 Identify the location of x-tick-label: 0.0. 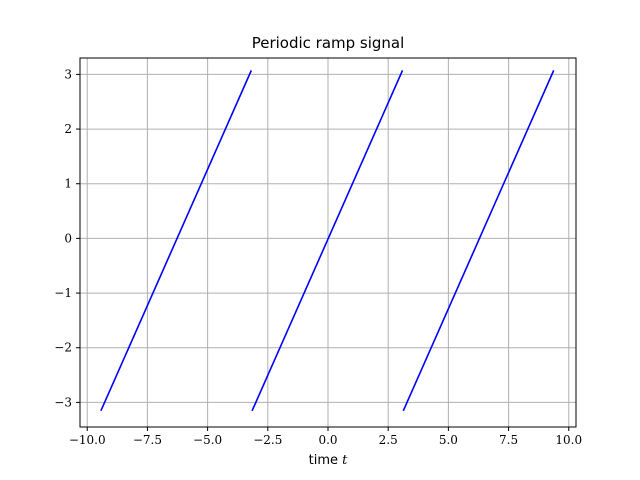
(327, 440).